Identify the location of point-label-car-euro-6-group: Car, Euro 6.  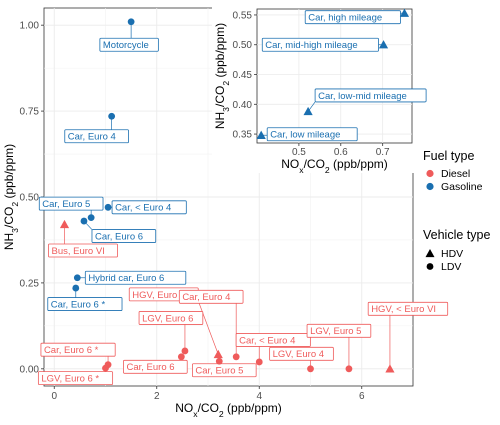
(155, 365).